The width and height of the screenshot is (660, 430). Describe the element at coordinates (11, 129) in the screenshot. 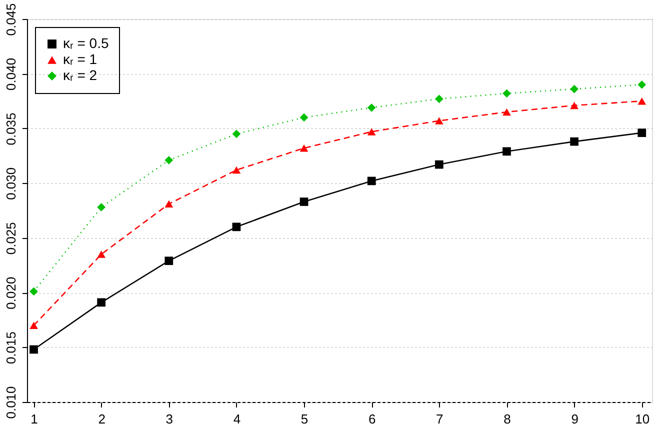

I see `y-tick-label: 0.035` at that location.